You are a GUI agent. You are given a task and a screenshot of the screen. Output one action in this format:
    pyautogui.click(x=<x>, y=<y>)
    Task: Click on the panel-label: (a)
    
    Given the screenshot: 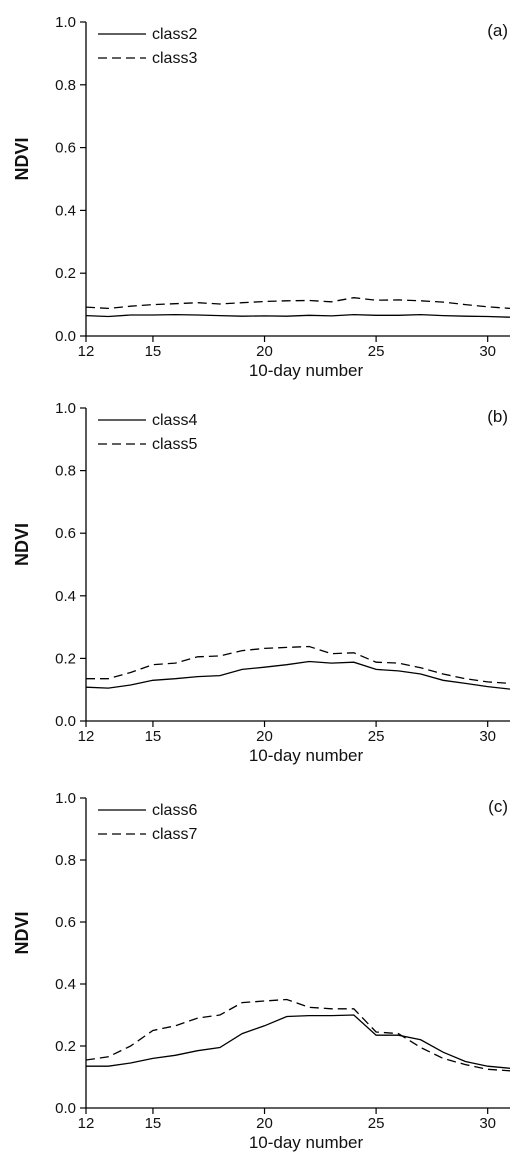 What is the action you would take?
    pyautogui.click(x=497, y=30)
    